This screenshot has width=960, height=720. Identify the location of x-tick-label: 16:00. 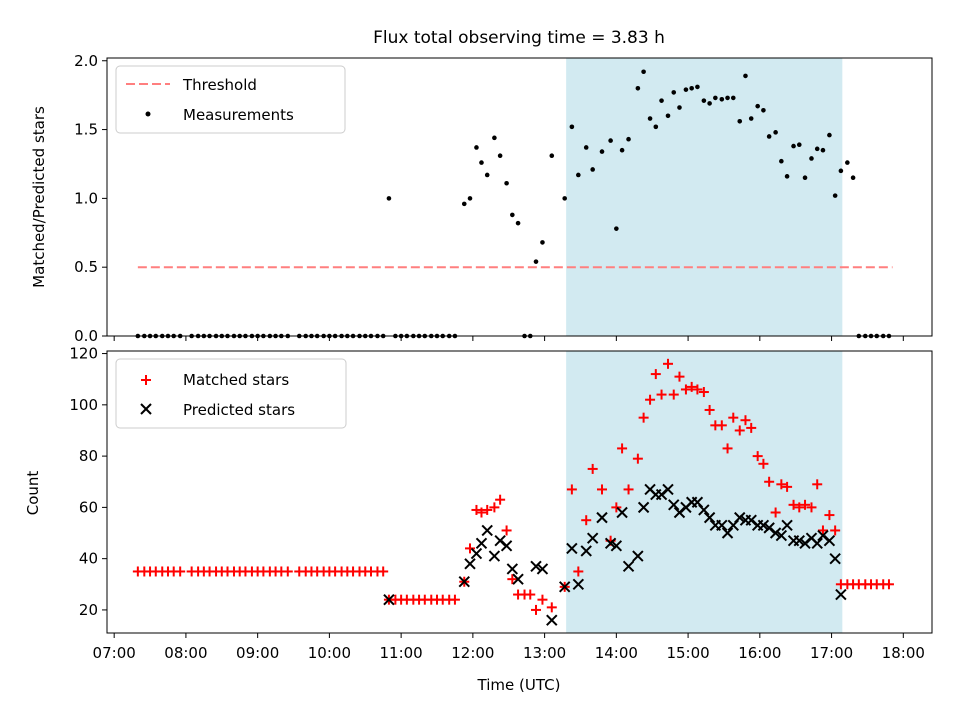
(759, 653).